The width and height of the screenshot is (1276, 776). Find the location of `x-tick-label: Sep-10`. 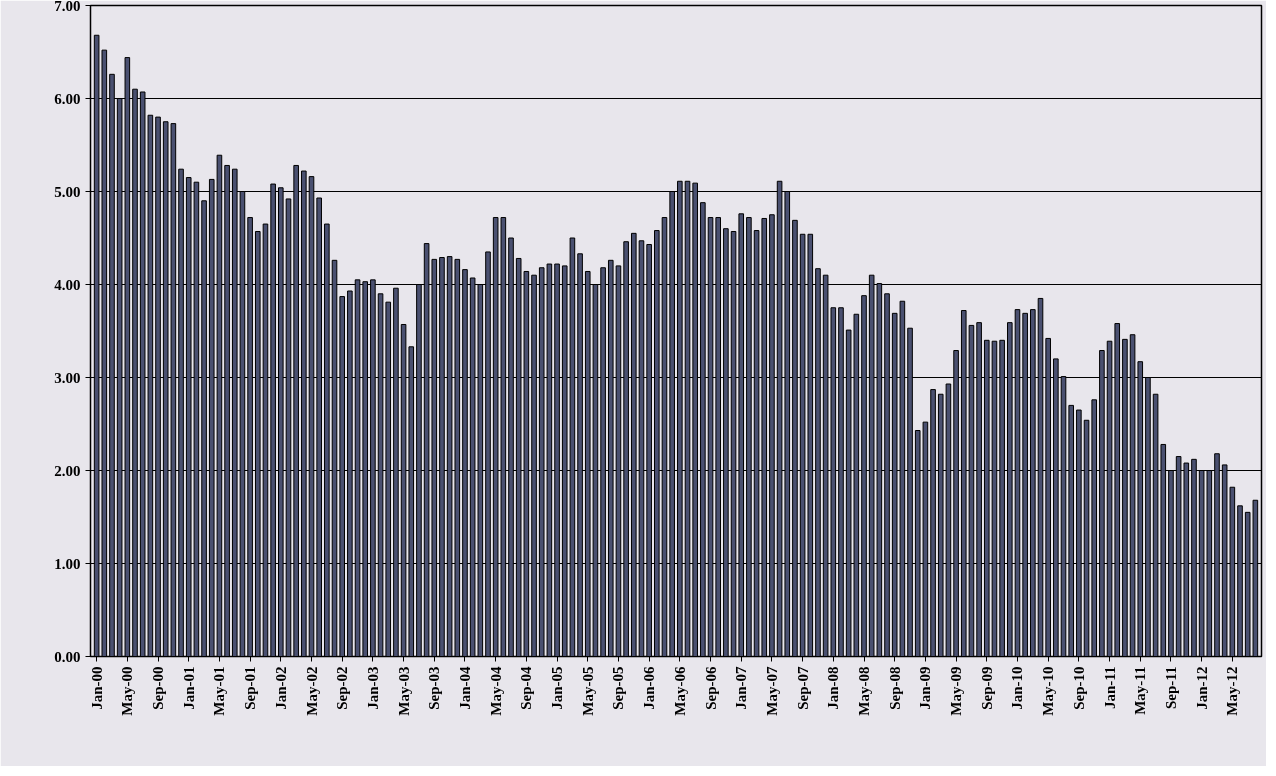

x-tick-label: Sep-10 is located at coordinates (1078, 688).